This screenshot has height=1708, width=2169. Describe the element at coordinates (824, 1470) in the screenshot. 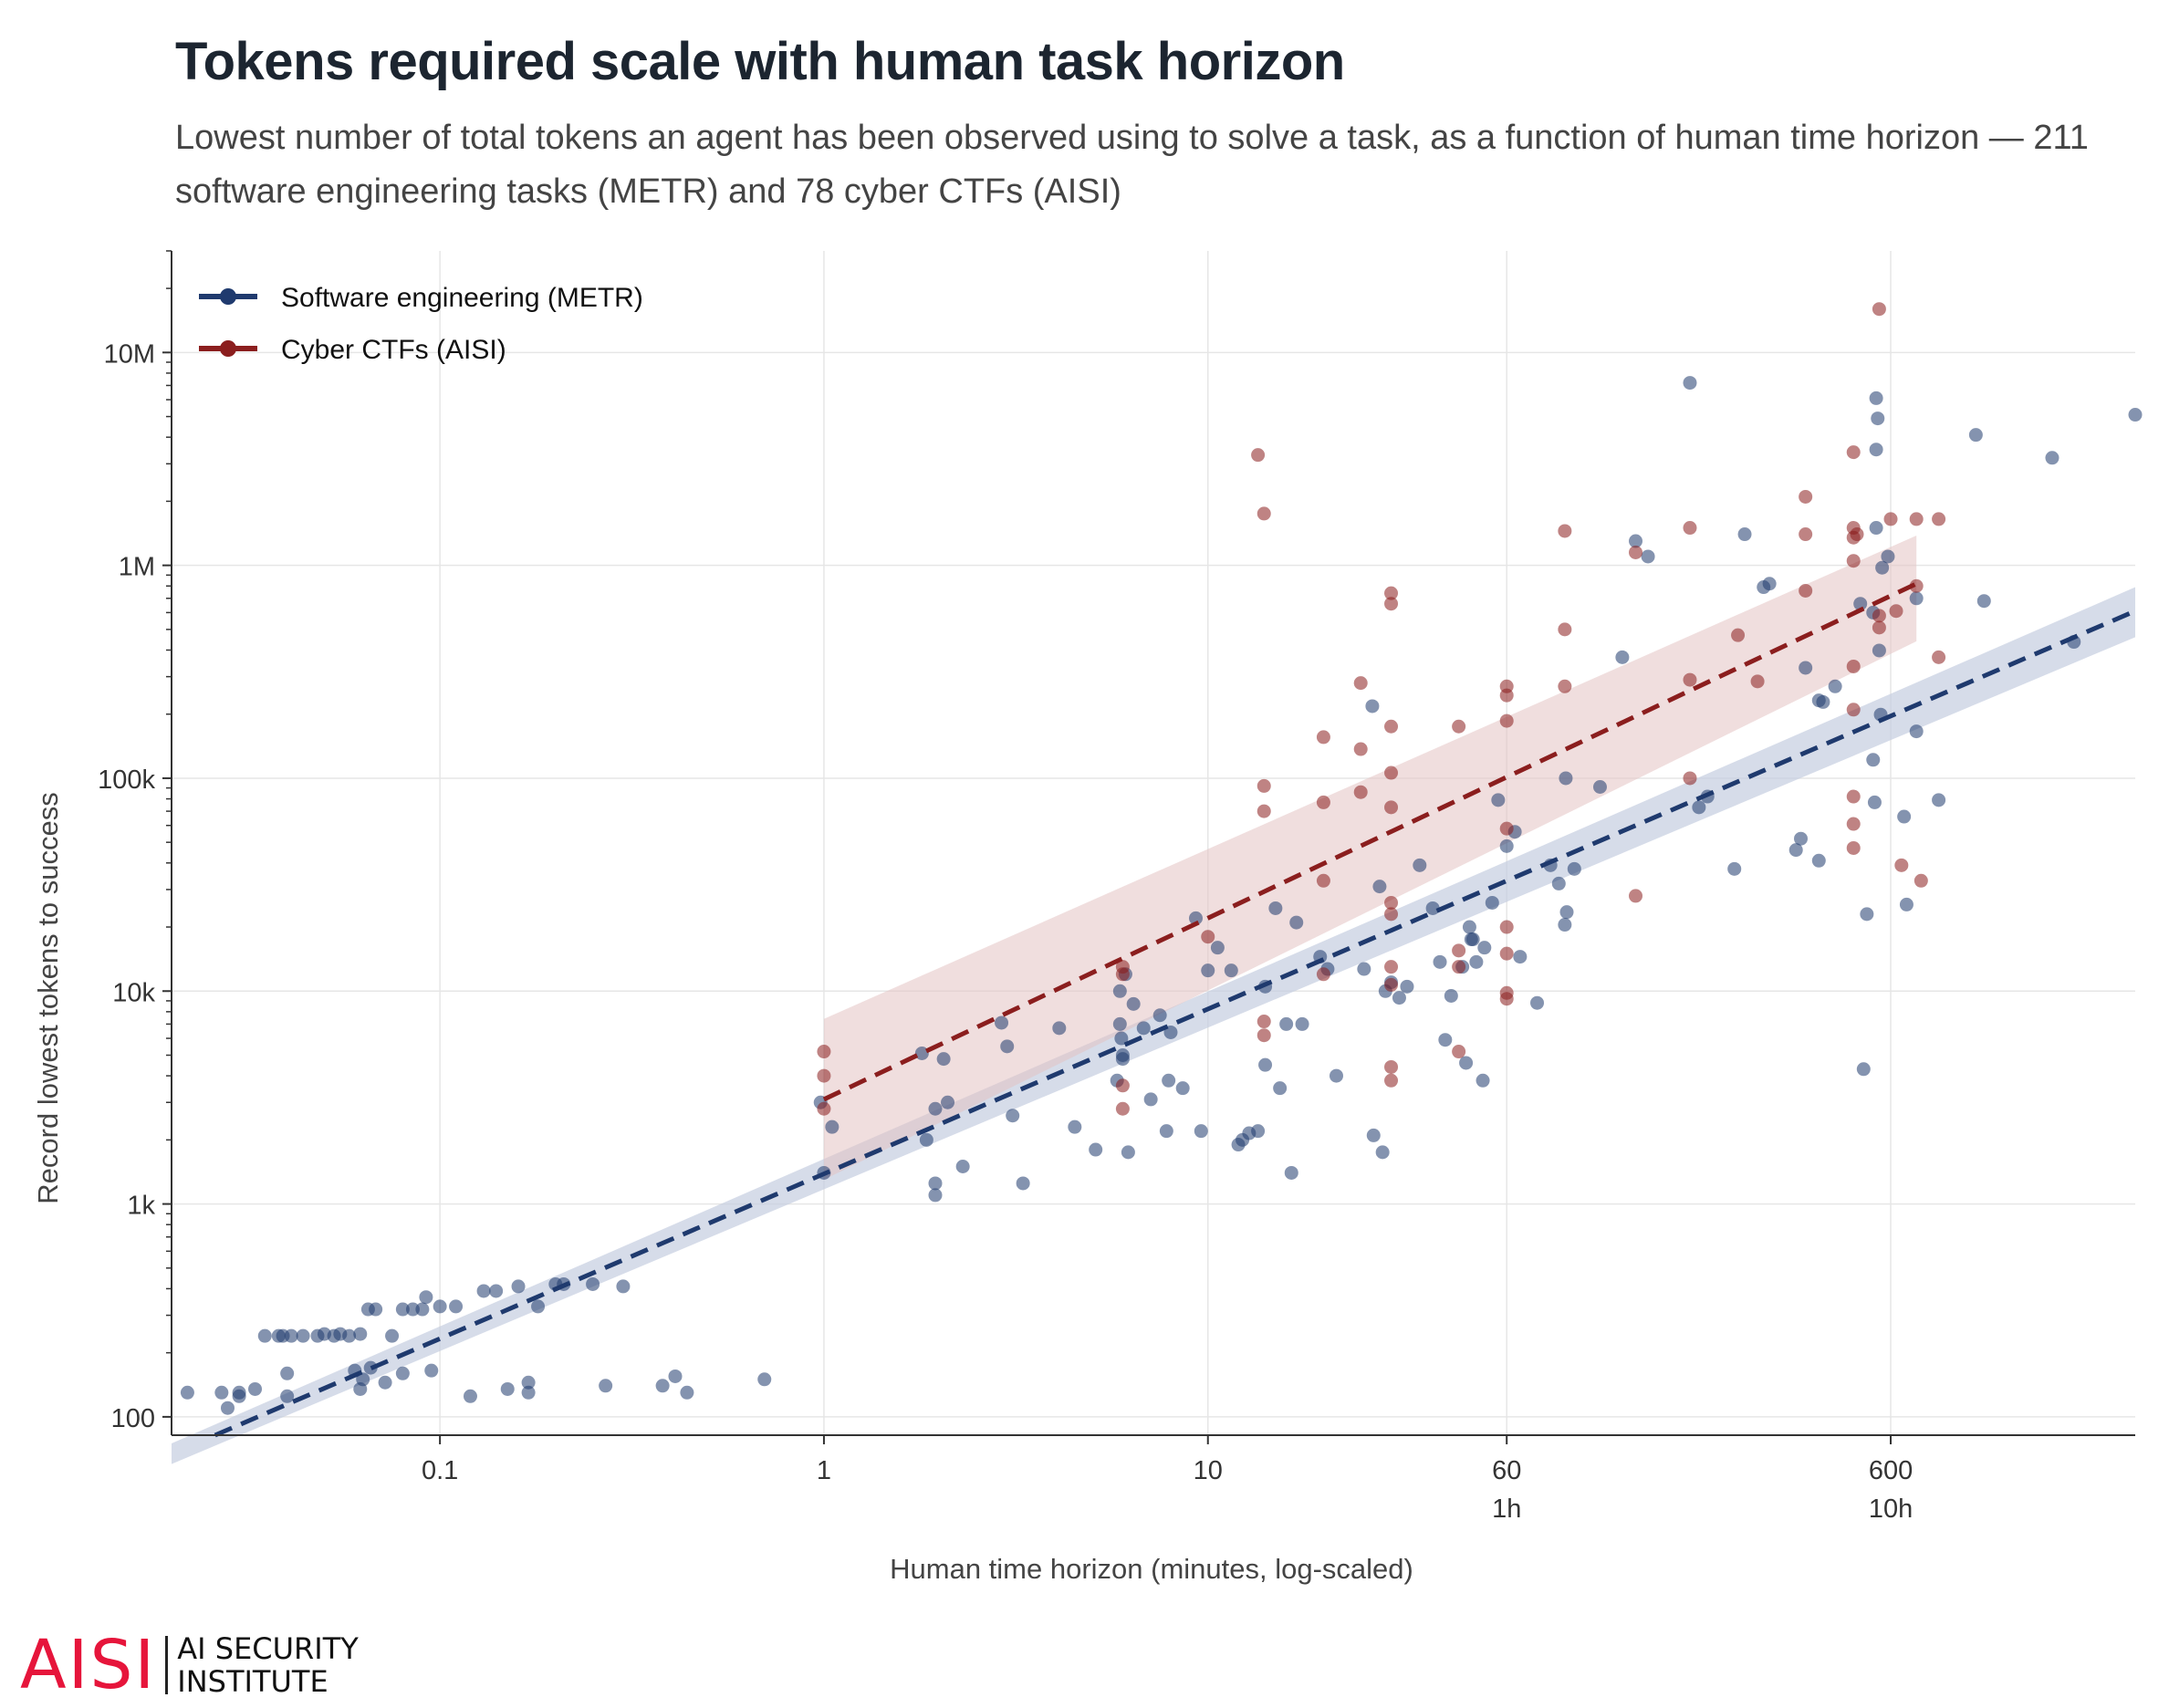

I see `x-tick-label: 1` at that location.